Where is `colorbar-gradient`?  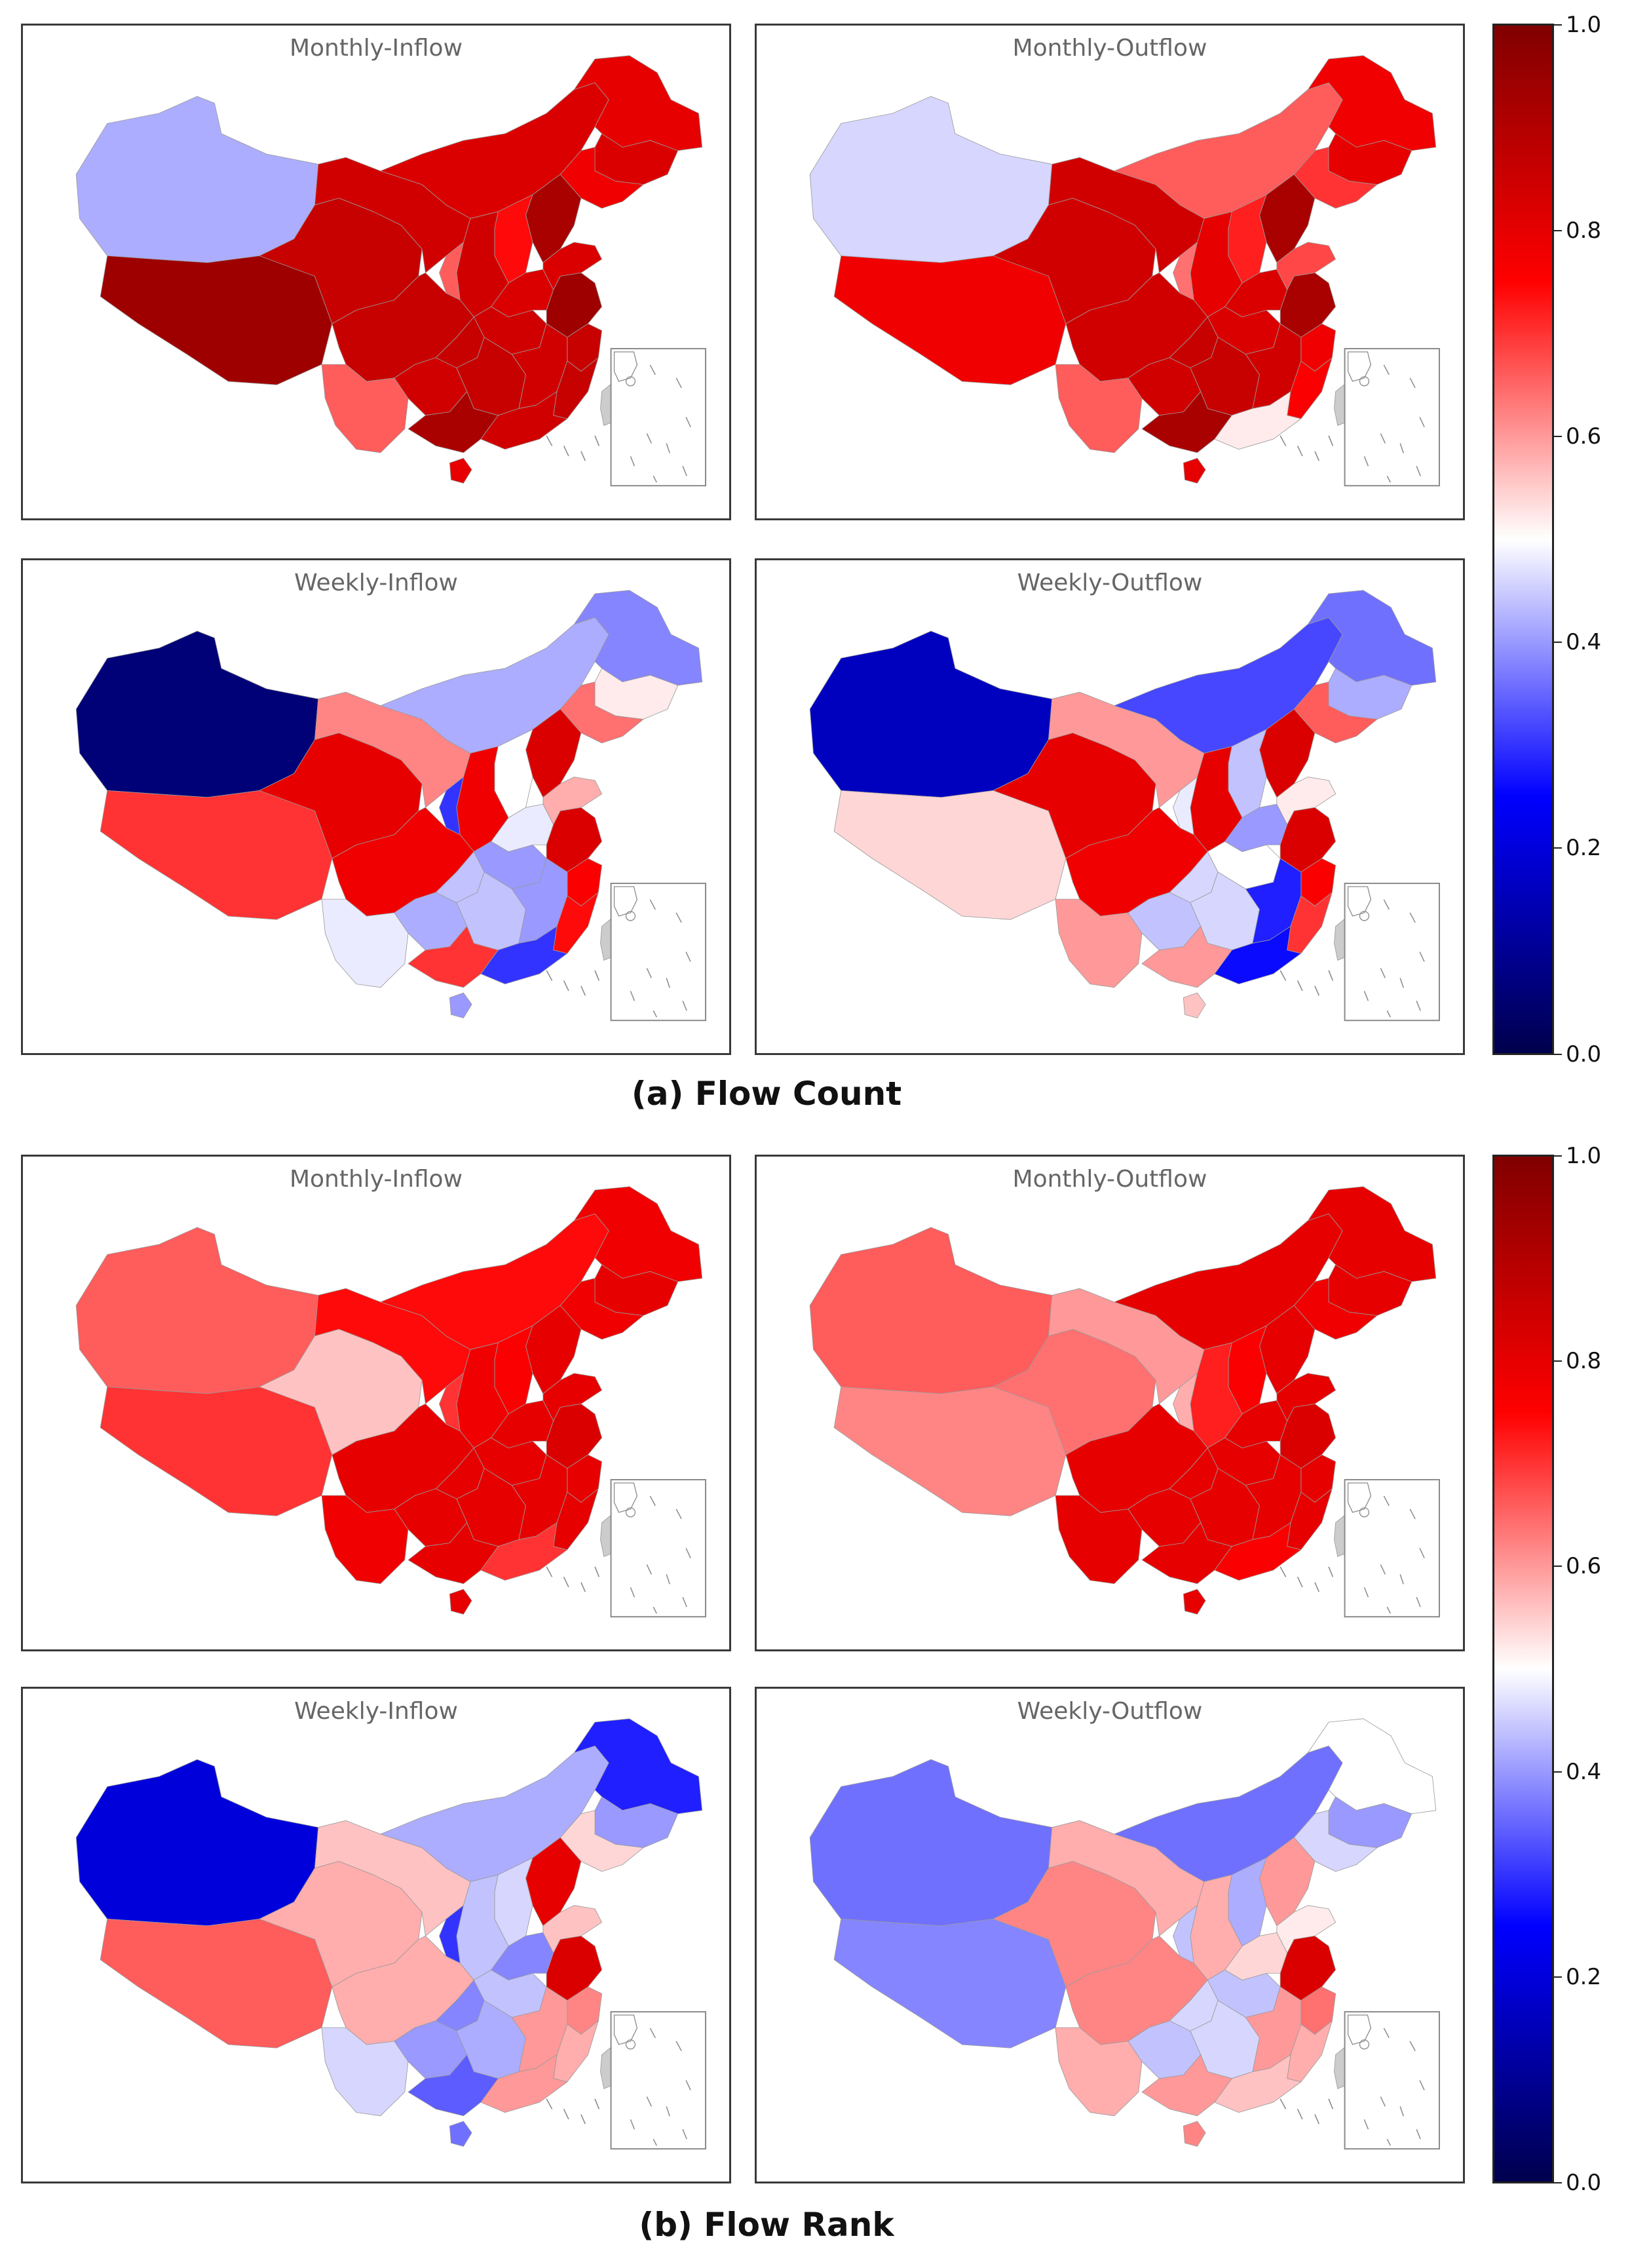 colorbar-gradient is located at coordinates (1523, 1669).